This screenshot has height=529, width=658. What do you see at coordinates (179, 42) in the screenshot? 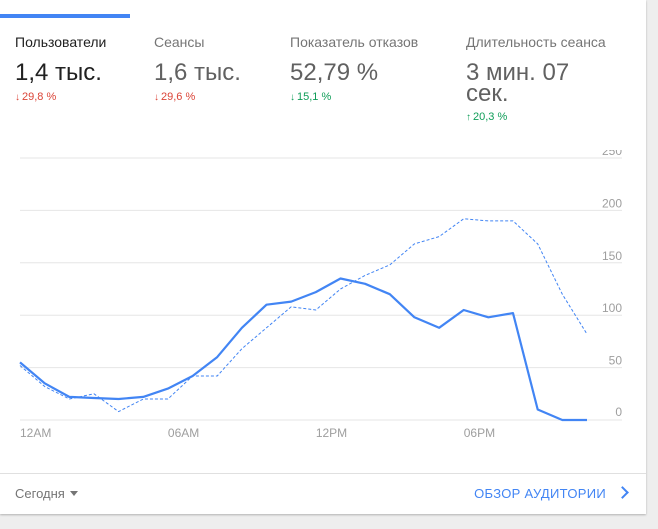
I see `metric-label: Сеансы` at bounding box center [179, 42].